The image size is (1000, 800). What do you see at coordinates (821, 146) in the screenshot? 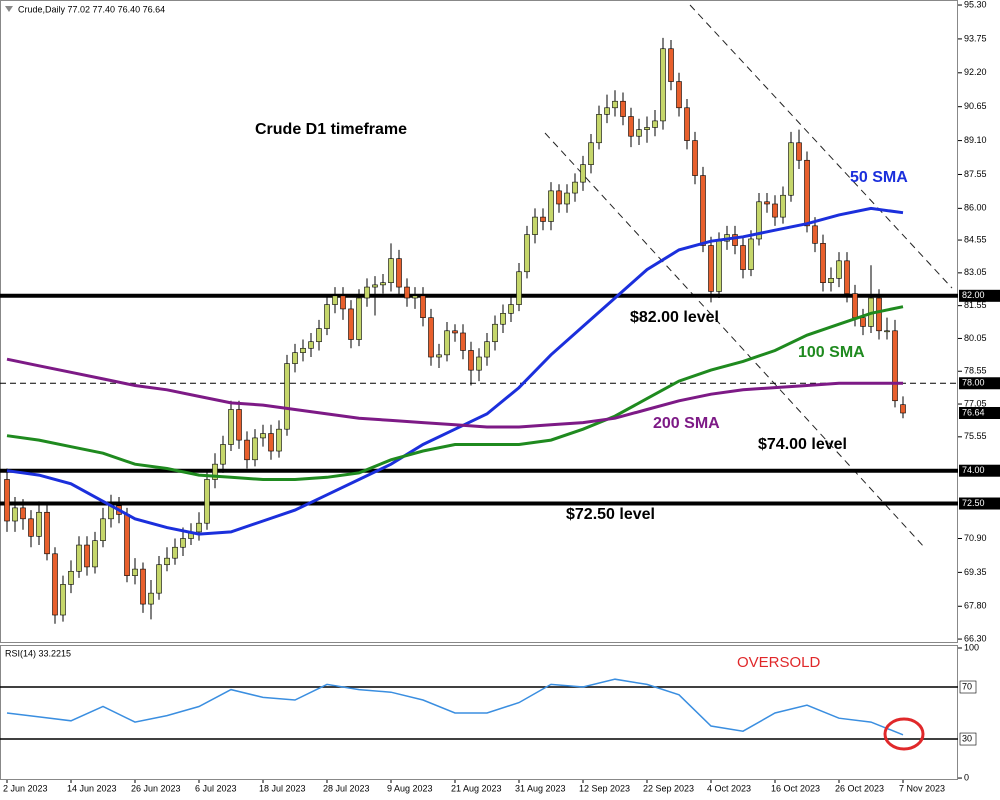
I see `trend-line` at bounding box center [821, 146].